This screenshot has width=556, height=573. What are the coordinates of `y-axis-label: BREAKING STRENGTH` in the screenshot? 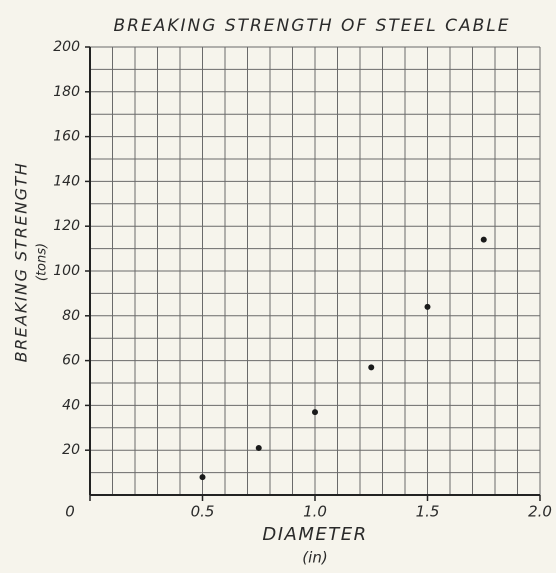 It's located at (21, 262).